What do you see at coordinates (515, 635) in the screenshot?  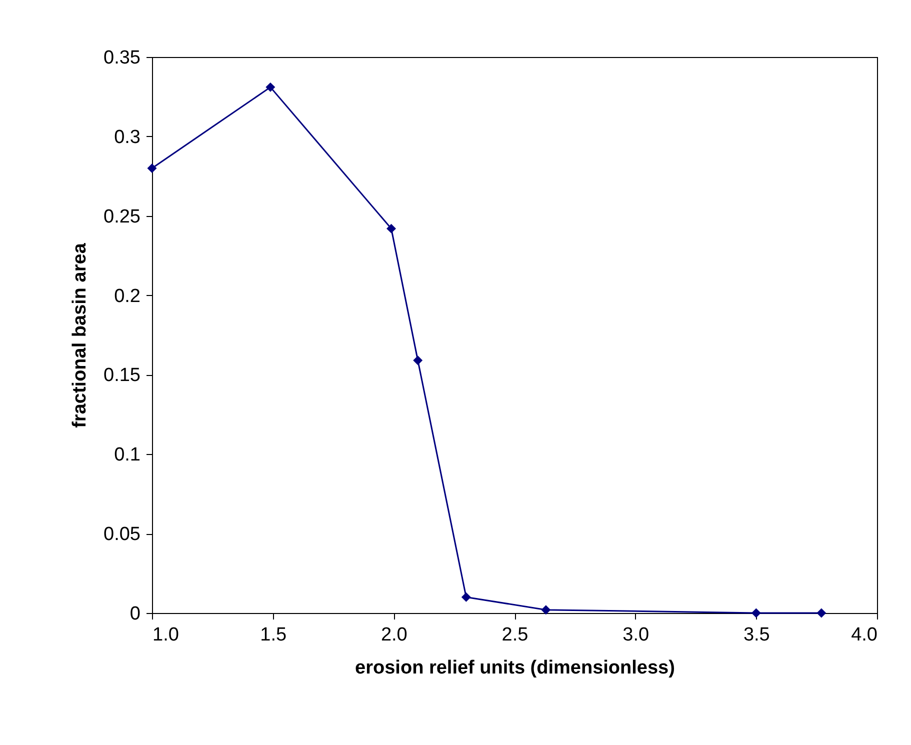 I see `x-tick-label: 2.5` at bounding box center [515, 635].